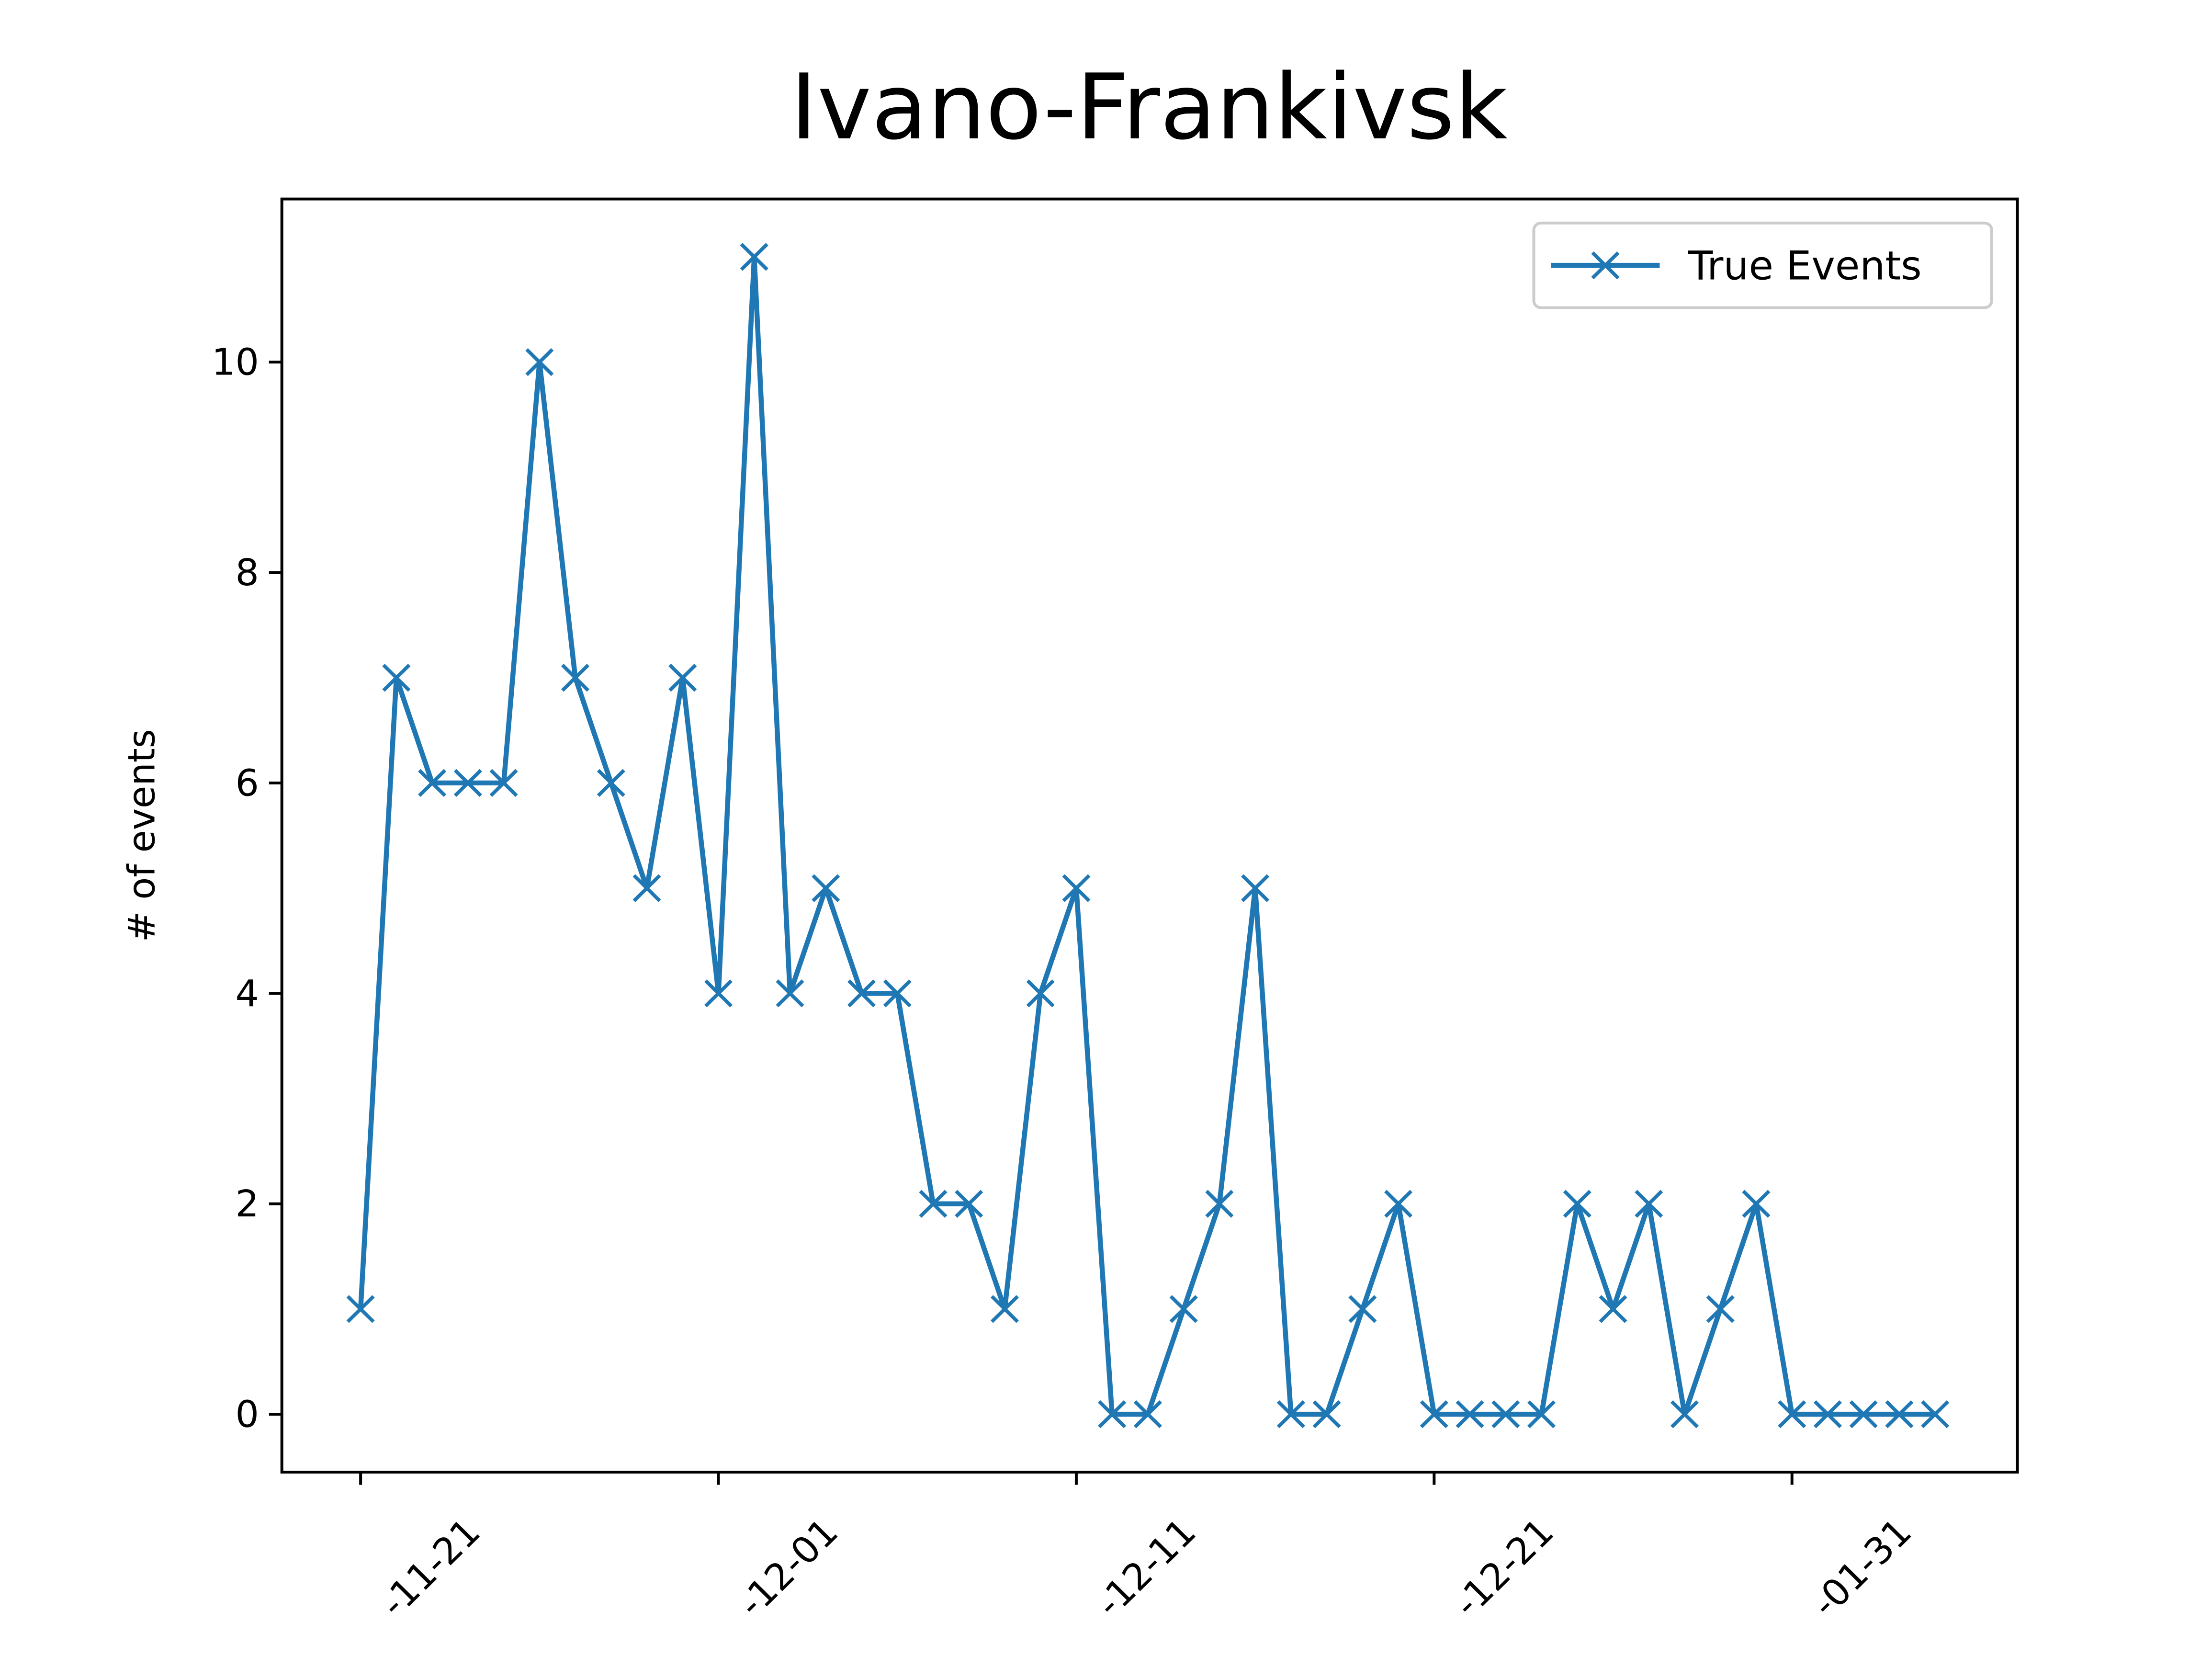 This screenshot has width=2212, height=1657. I want to click on x-tick-label: -01-31, so click(1862, 1567).